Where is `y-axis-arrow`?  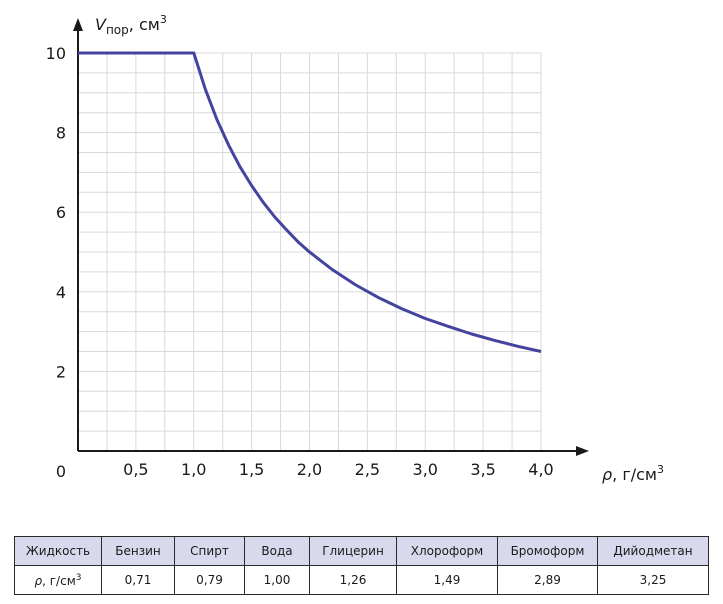 y-axis-arrow is located at coordinates (78, 24).